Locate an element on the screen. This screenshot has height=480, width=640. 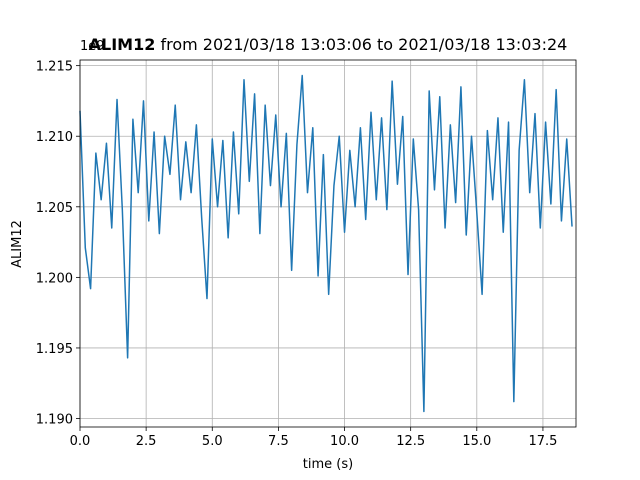
x-tick-label: 2.5 is located at coordinates (146, 441).